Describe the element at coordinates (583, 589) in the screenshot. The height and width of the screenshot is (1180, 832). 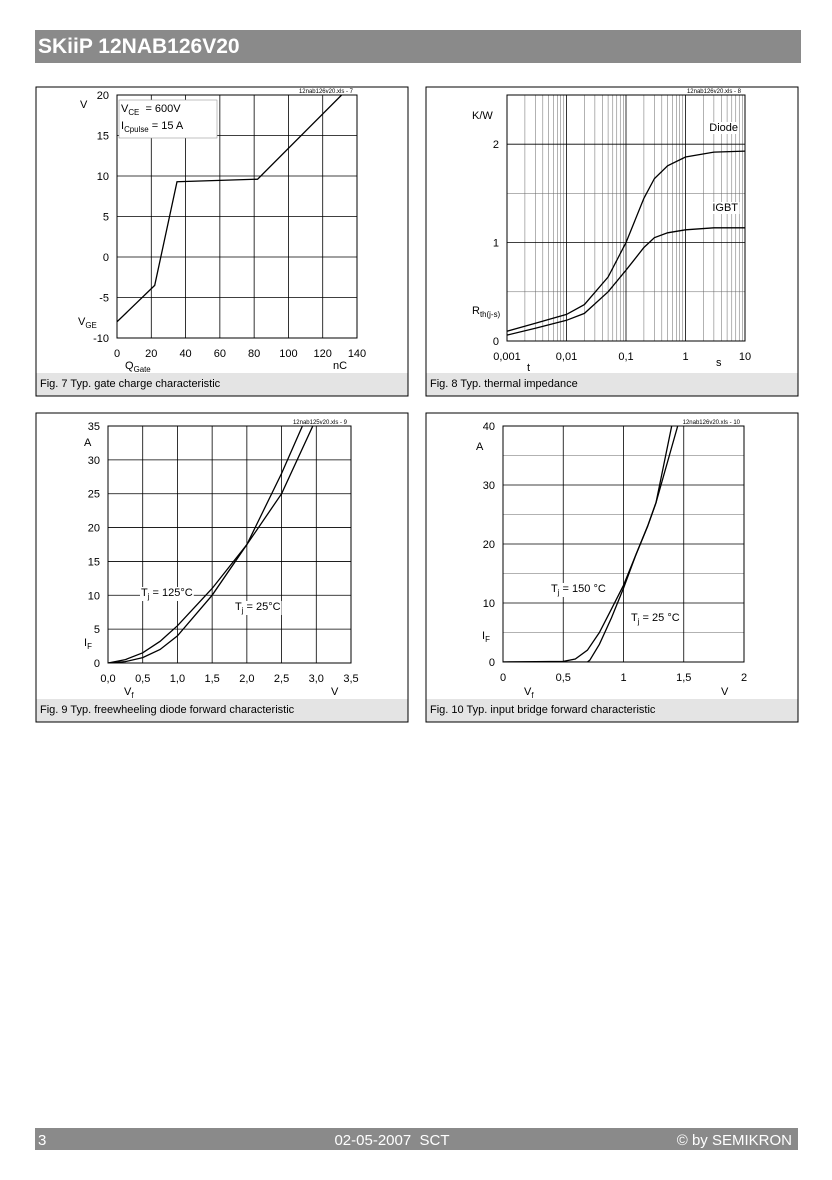
I see `curve-label-part: = 150 °C` at that location.